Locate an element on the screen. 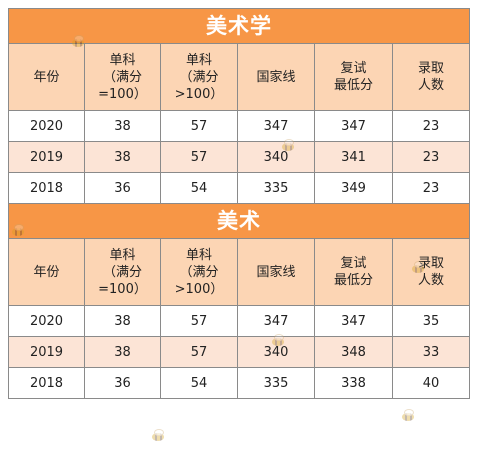 The height and width of the screenshot is (450, 477). table-row: 2020 38 57 347 347 23 is located at coordinates (239, 126).